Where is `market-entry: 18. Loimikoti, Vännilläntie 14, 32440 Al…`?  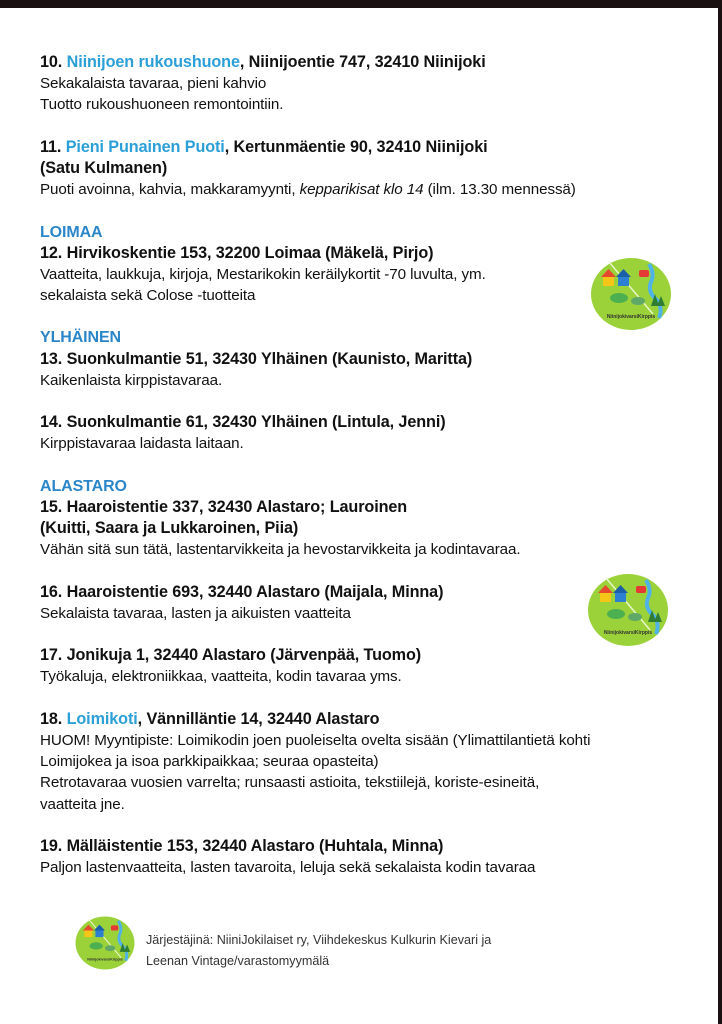 market-entry: 18. Loimikoti, Vännilläntie 14, 32440 Al… is located at coordinates (370, 762).